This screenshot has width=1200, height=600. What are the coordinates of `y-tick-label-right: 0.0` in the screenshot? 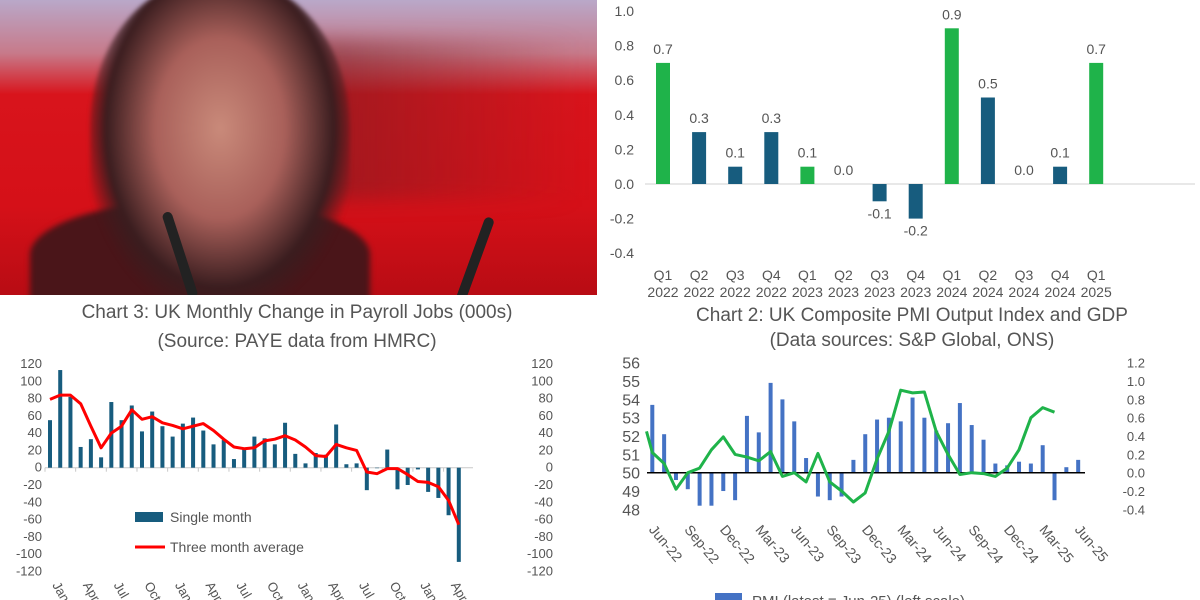 It's located at (1136, 473).